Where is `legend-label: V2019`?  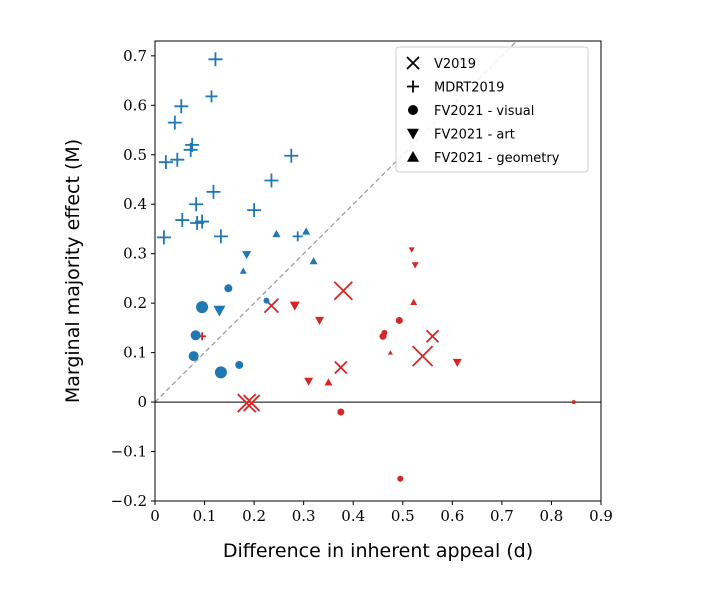 legend-label: V2019 is located at coordinates (455, 64).